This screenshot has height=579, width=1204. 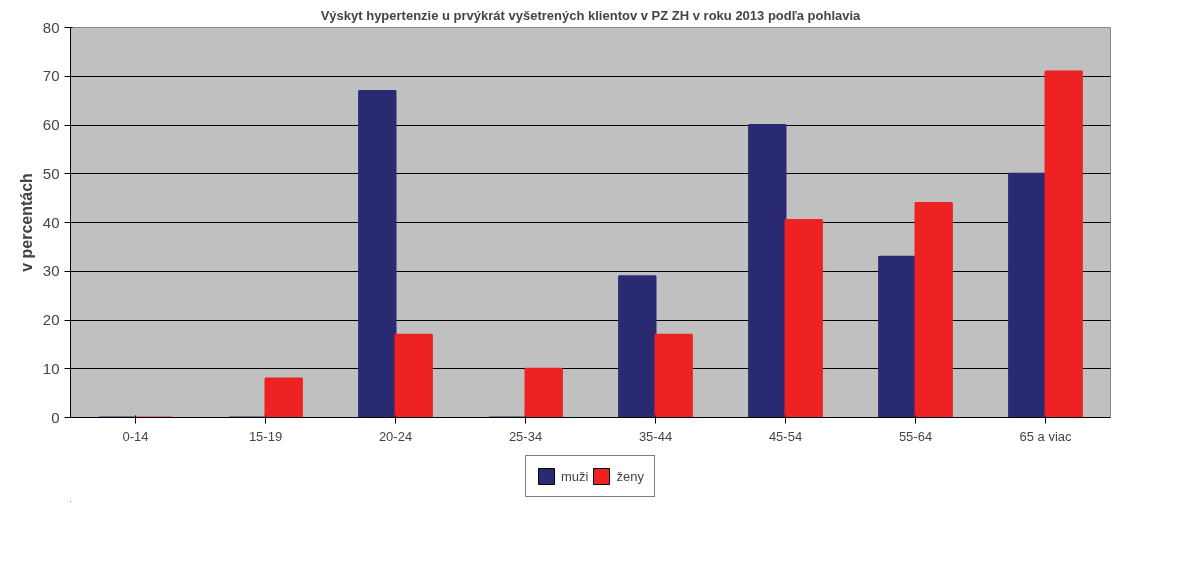 I want to click on x-tick-label: 65 a viac, so click(x=1046, y=436).